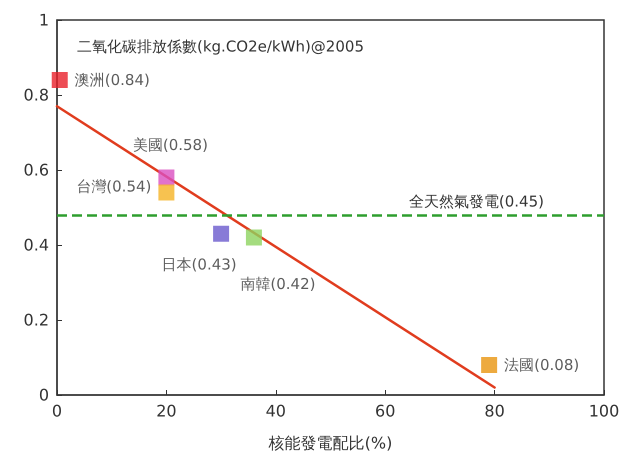  What do you see at coordinates (112, 80) in the screenshot?
I see `data-label: 澳洲(0.84)` at bounding box center [112, 80].